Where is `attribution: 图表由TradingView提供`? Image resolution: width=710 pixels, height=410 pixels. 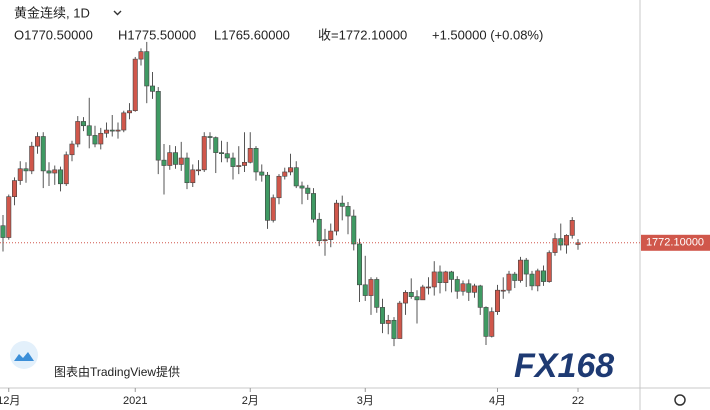 attribution: 图表由TradingView提供 is located at coordinates (117, 371).